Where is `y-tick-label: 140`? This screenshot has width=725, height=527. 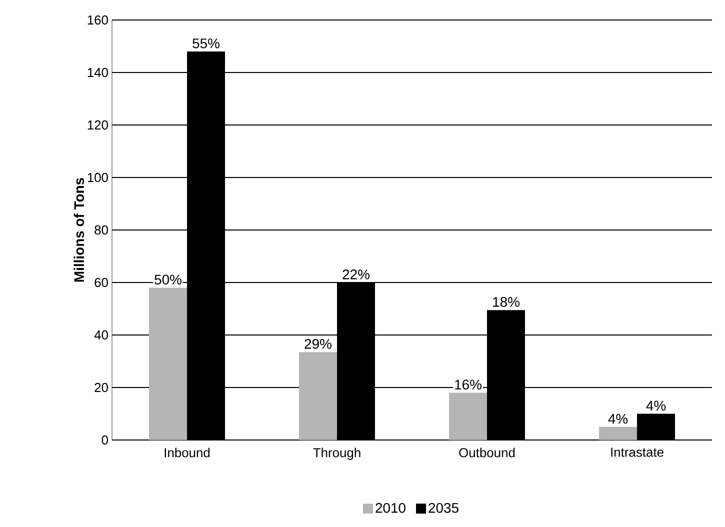 y-tick-label: 140 is located at coordinates (98, 73).